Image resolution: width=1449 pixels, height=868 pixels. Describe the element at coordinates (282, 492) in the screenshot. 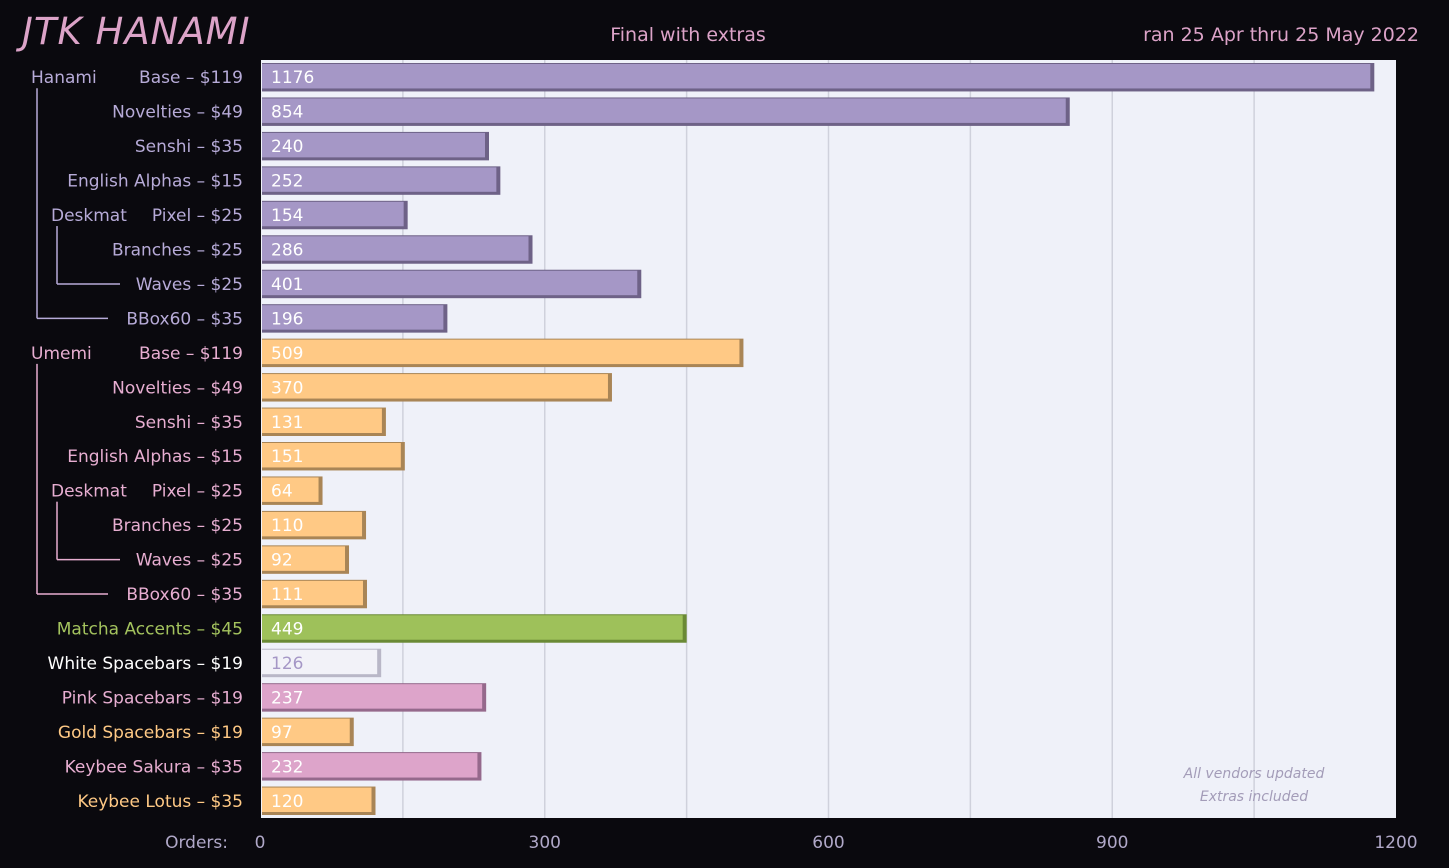

I see `bar-value-label: 64` at that location.